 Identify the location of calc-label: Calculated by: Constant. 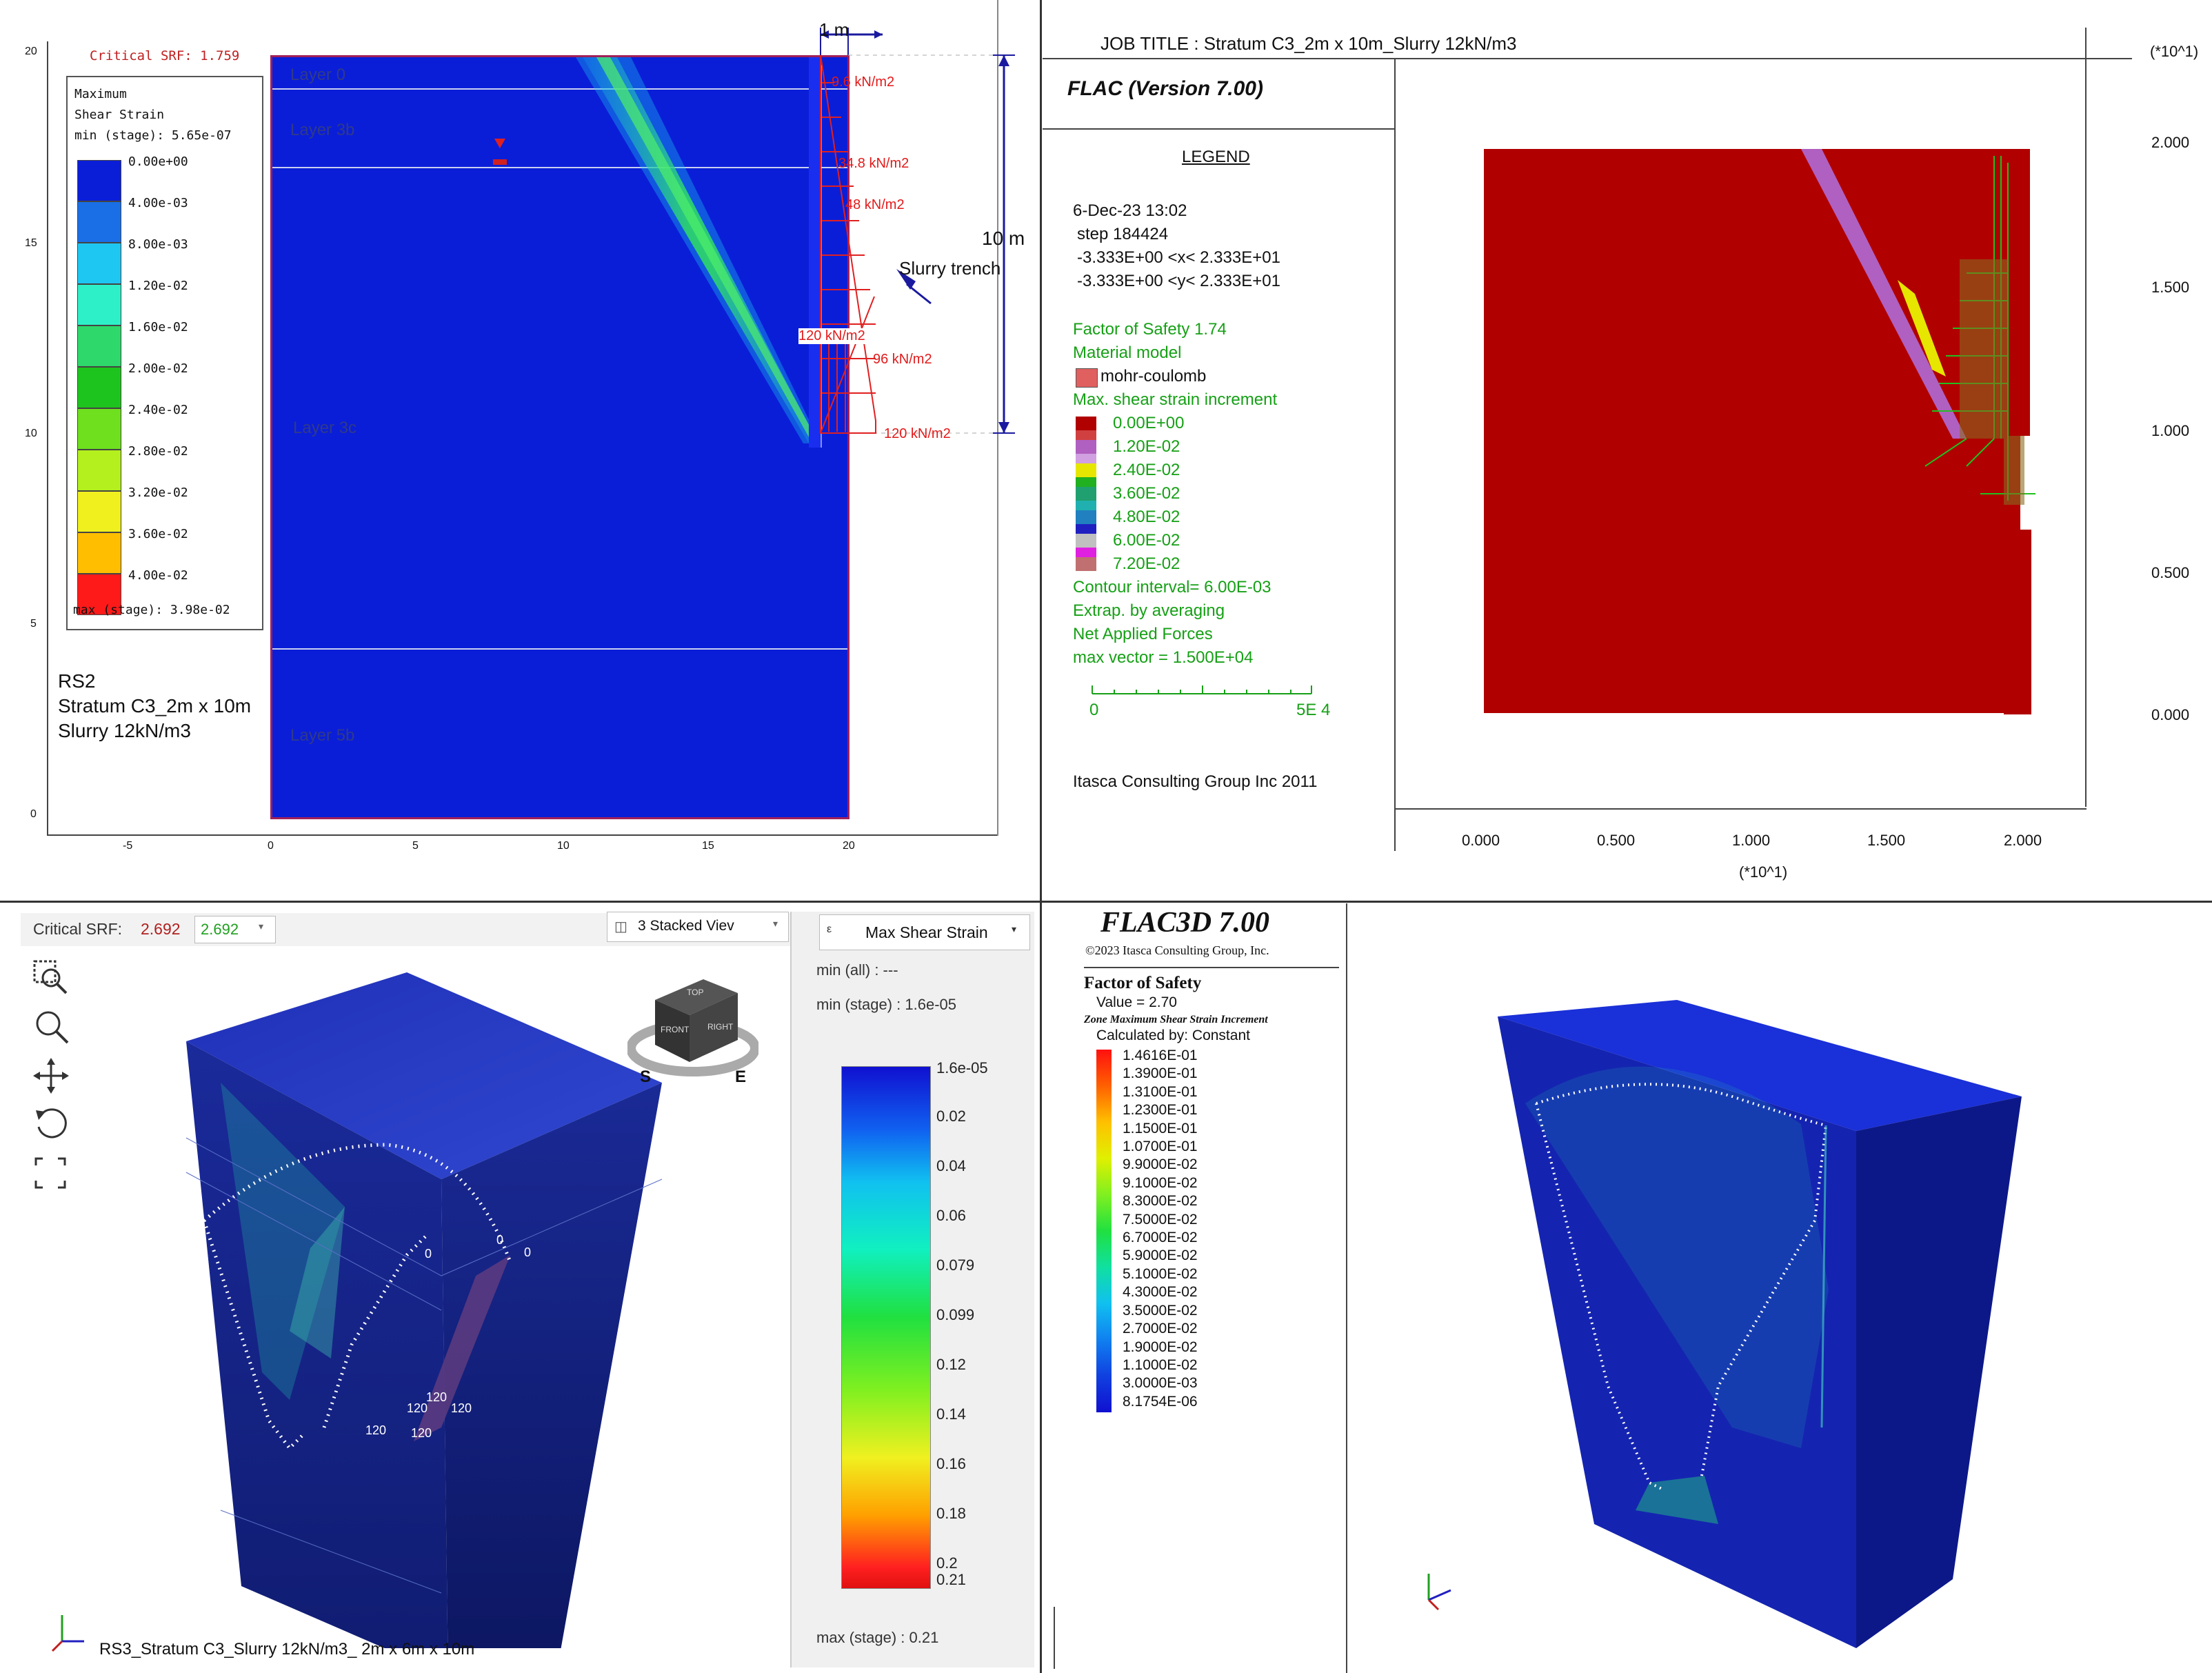
(1173, 1035).